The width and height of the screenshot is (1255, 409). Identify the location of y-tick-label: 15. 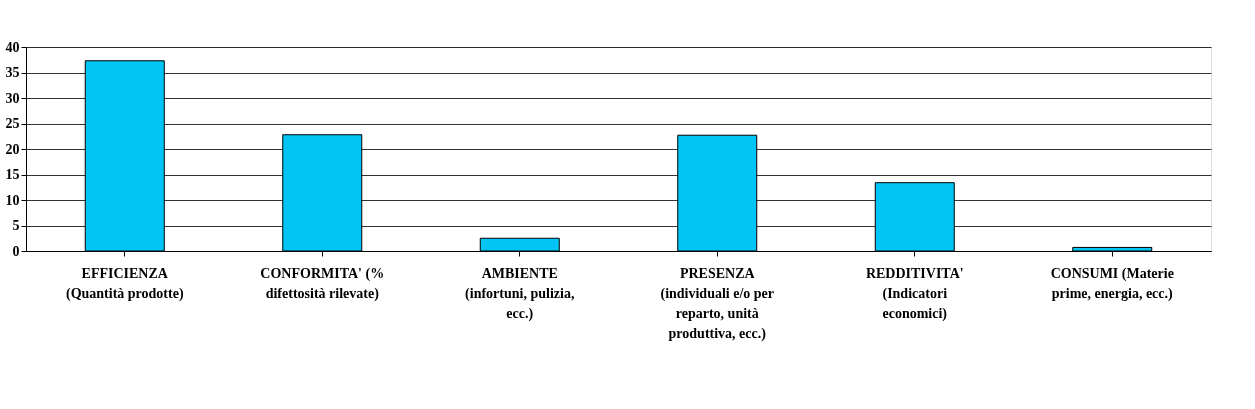
(12, 174).